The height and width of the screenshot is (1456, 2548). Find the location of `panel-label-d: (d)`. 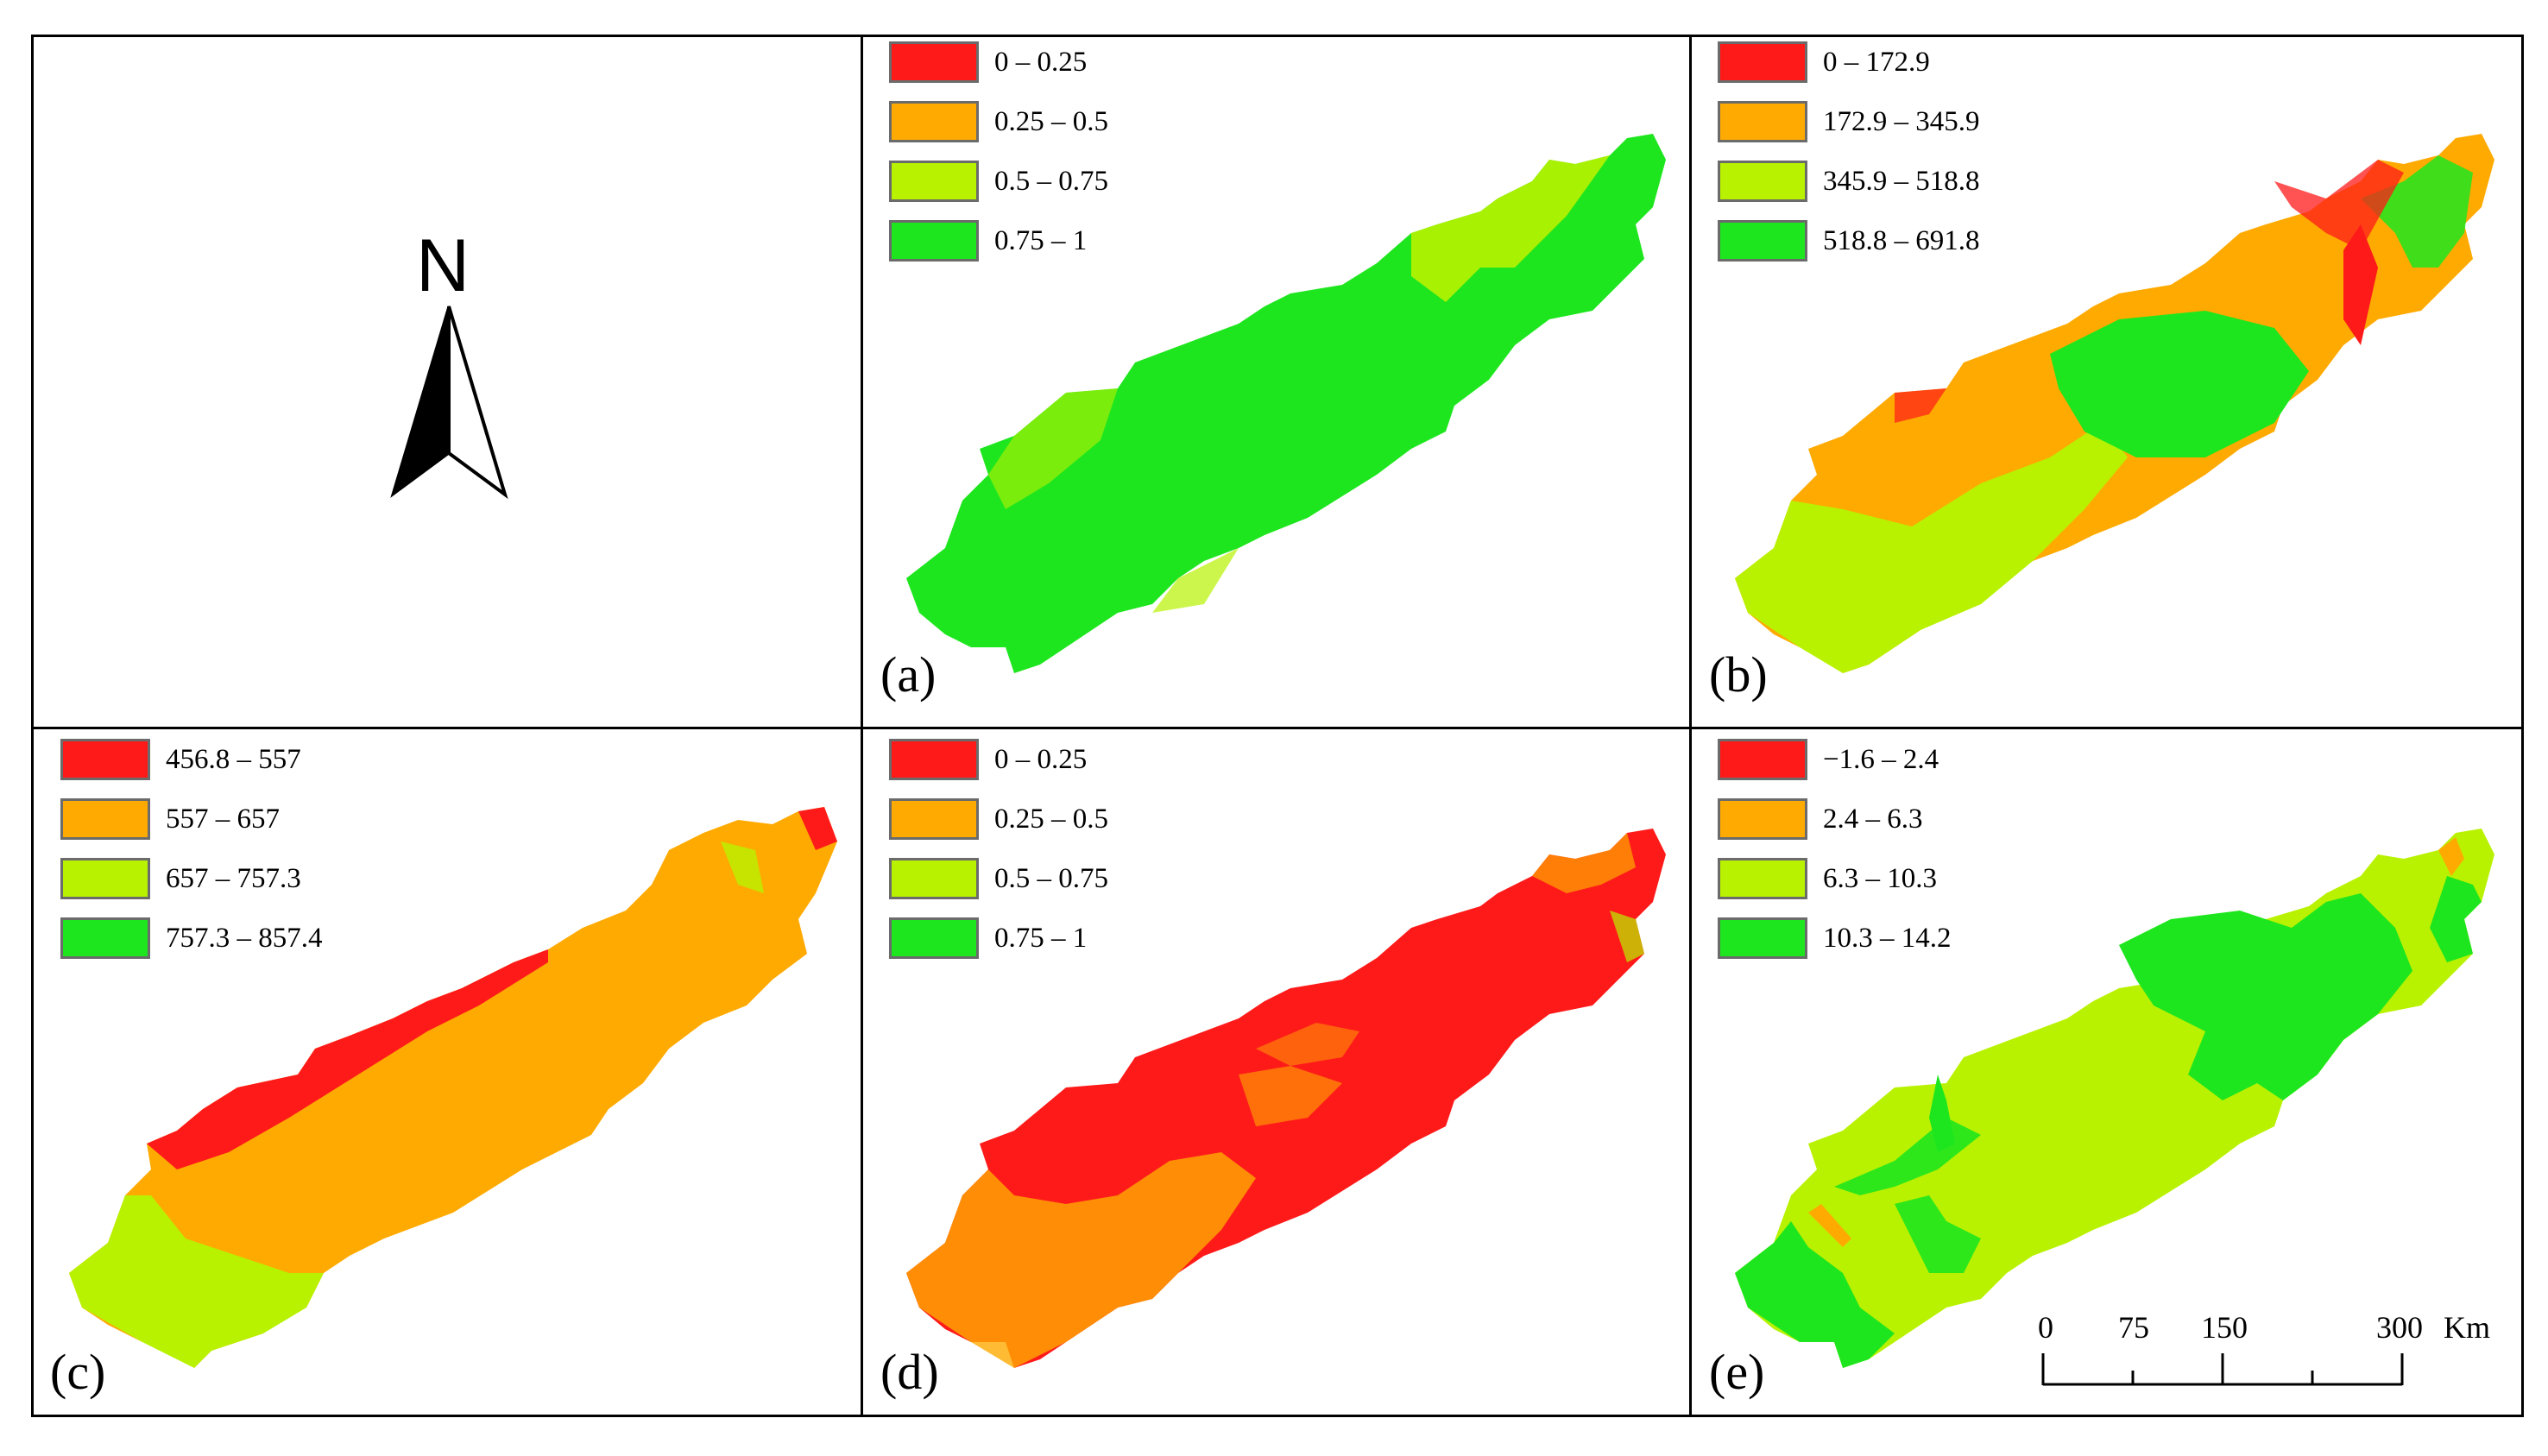

panel-label-d: (d) is located at coordinates (909, 1372).